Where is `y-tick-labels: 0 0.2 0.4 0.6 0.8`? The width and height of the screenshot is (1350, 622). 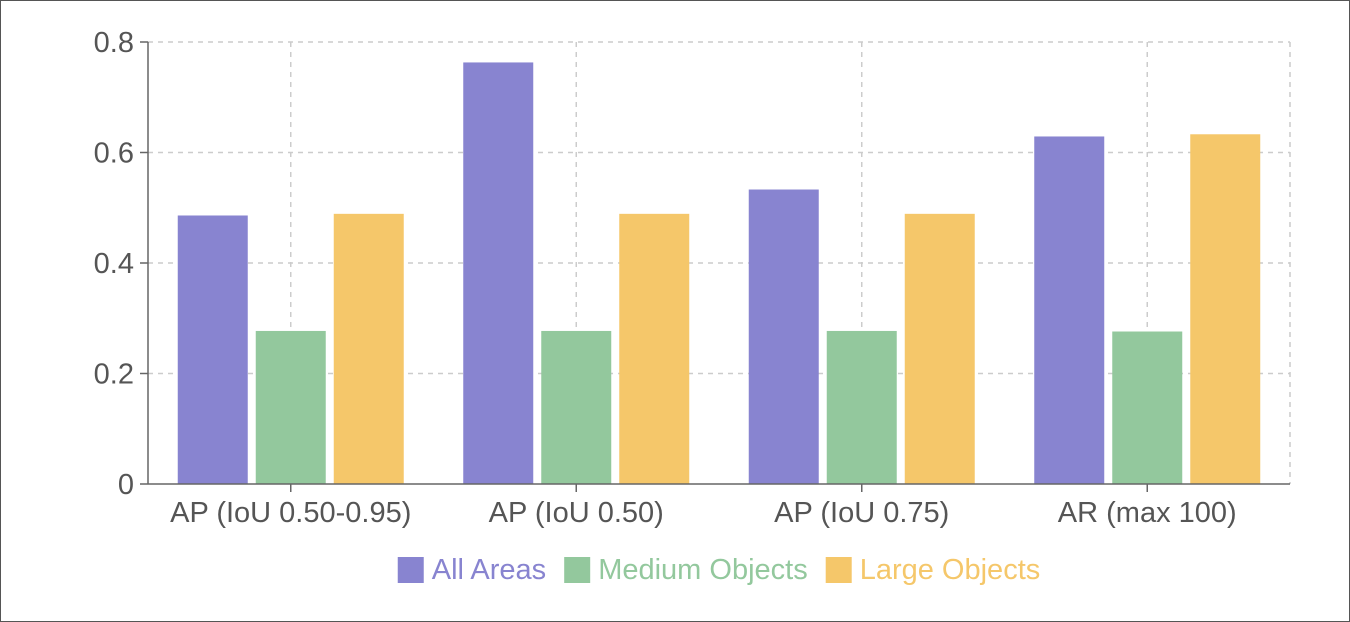
y-tick-labels: 0 0.2 0.4 0.6 0.8 is located at coordinates (114, 264).